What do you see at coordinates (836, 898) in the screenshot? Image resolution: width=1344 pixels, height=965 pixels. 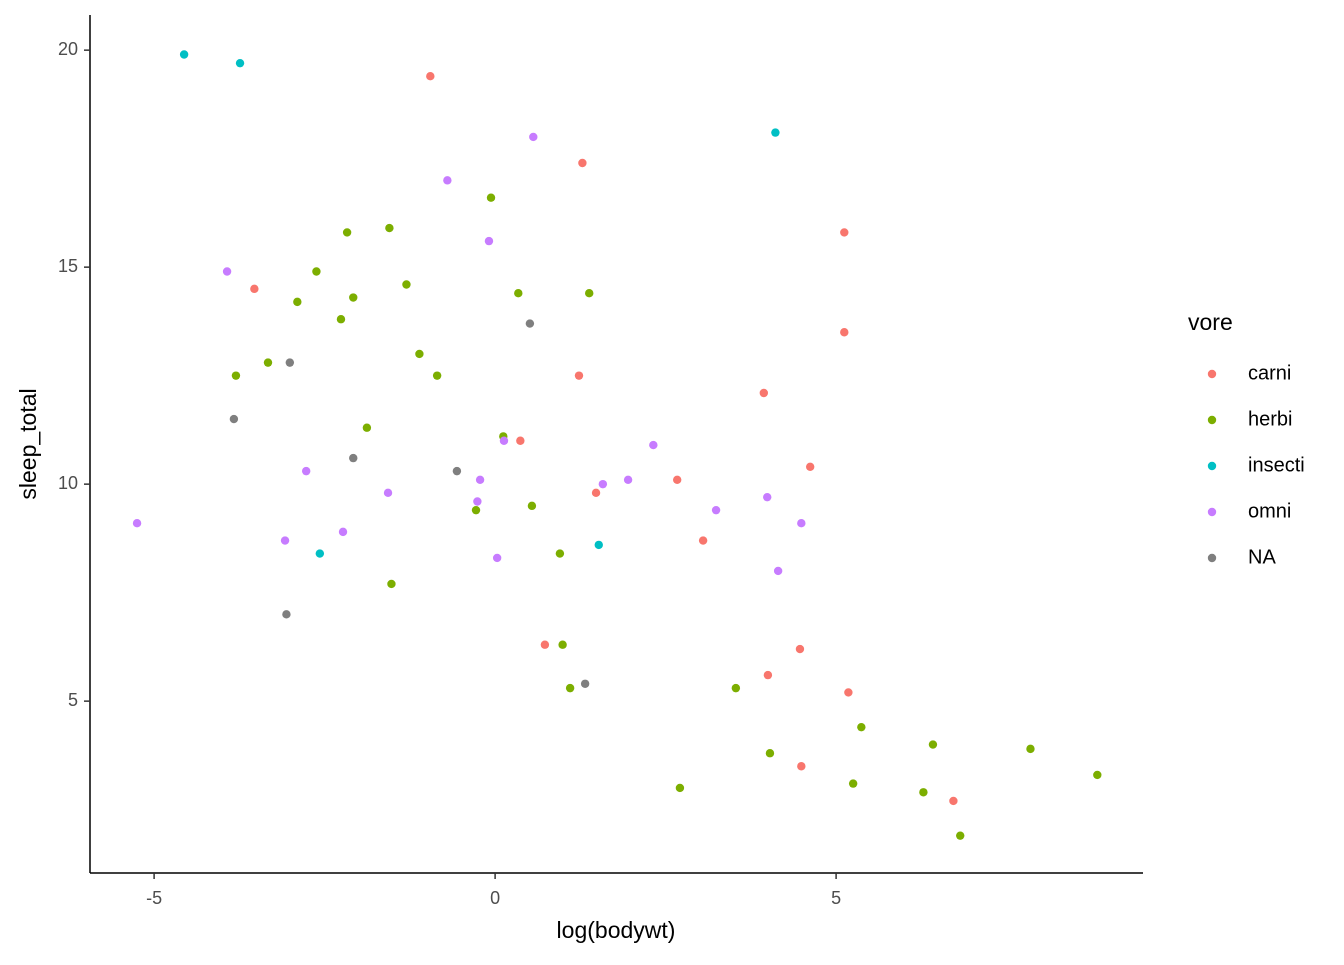 I see `x-tick-label: 5` at bounding box center [836, 898].